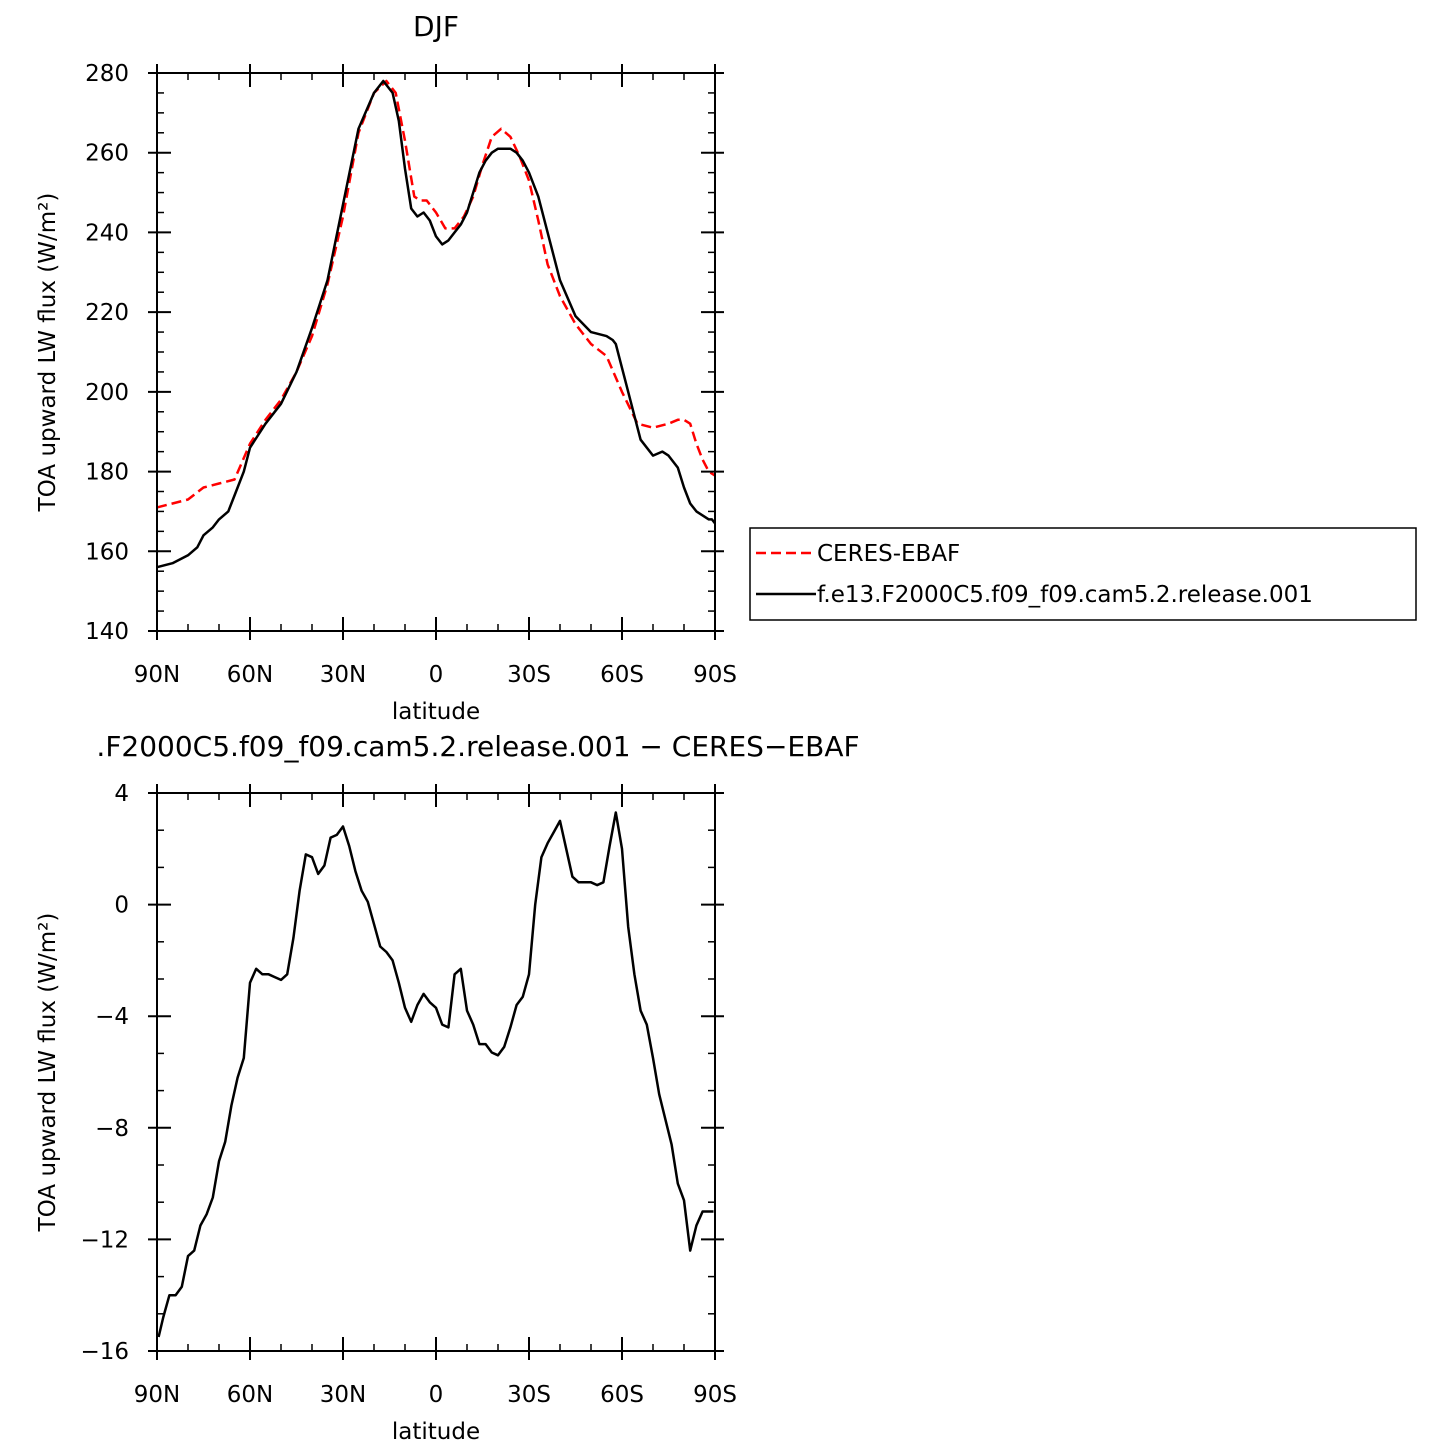 The height and width of the screenshot is (1452, 1452). Describe the element at coordinates (107, 154) in the screenshot. I see `top-y-tick-label-6: 260` at that location.